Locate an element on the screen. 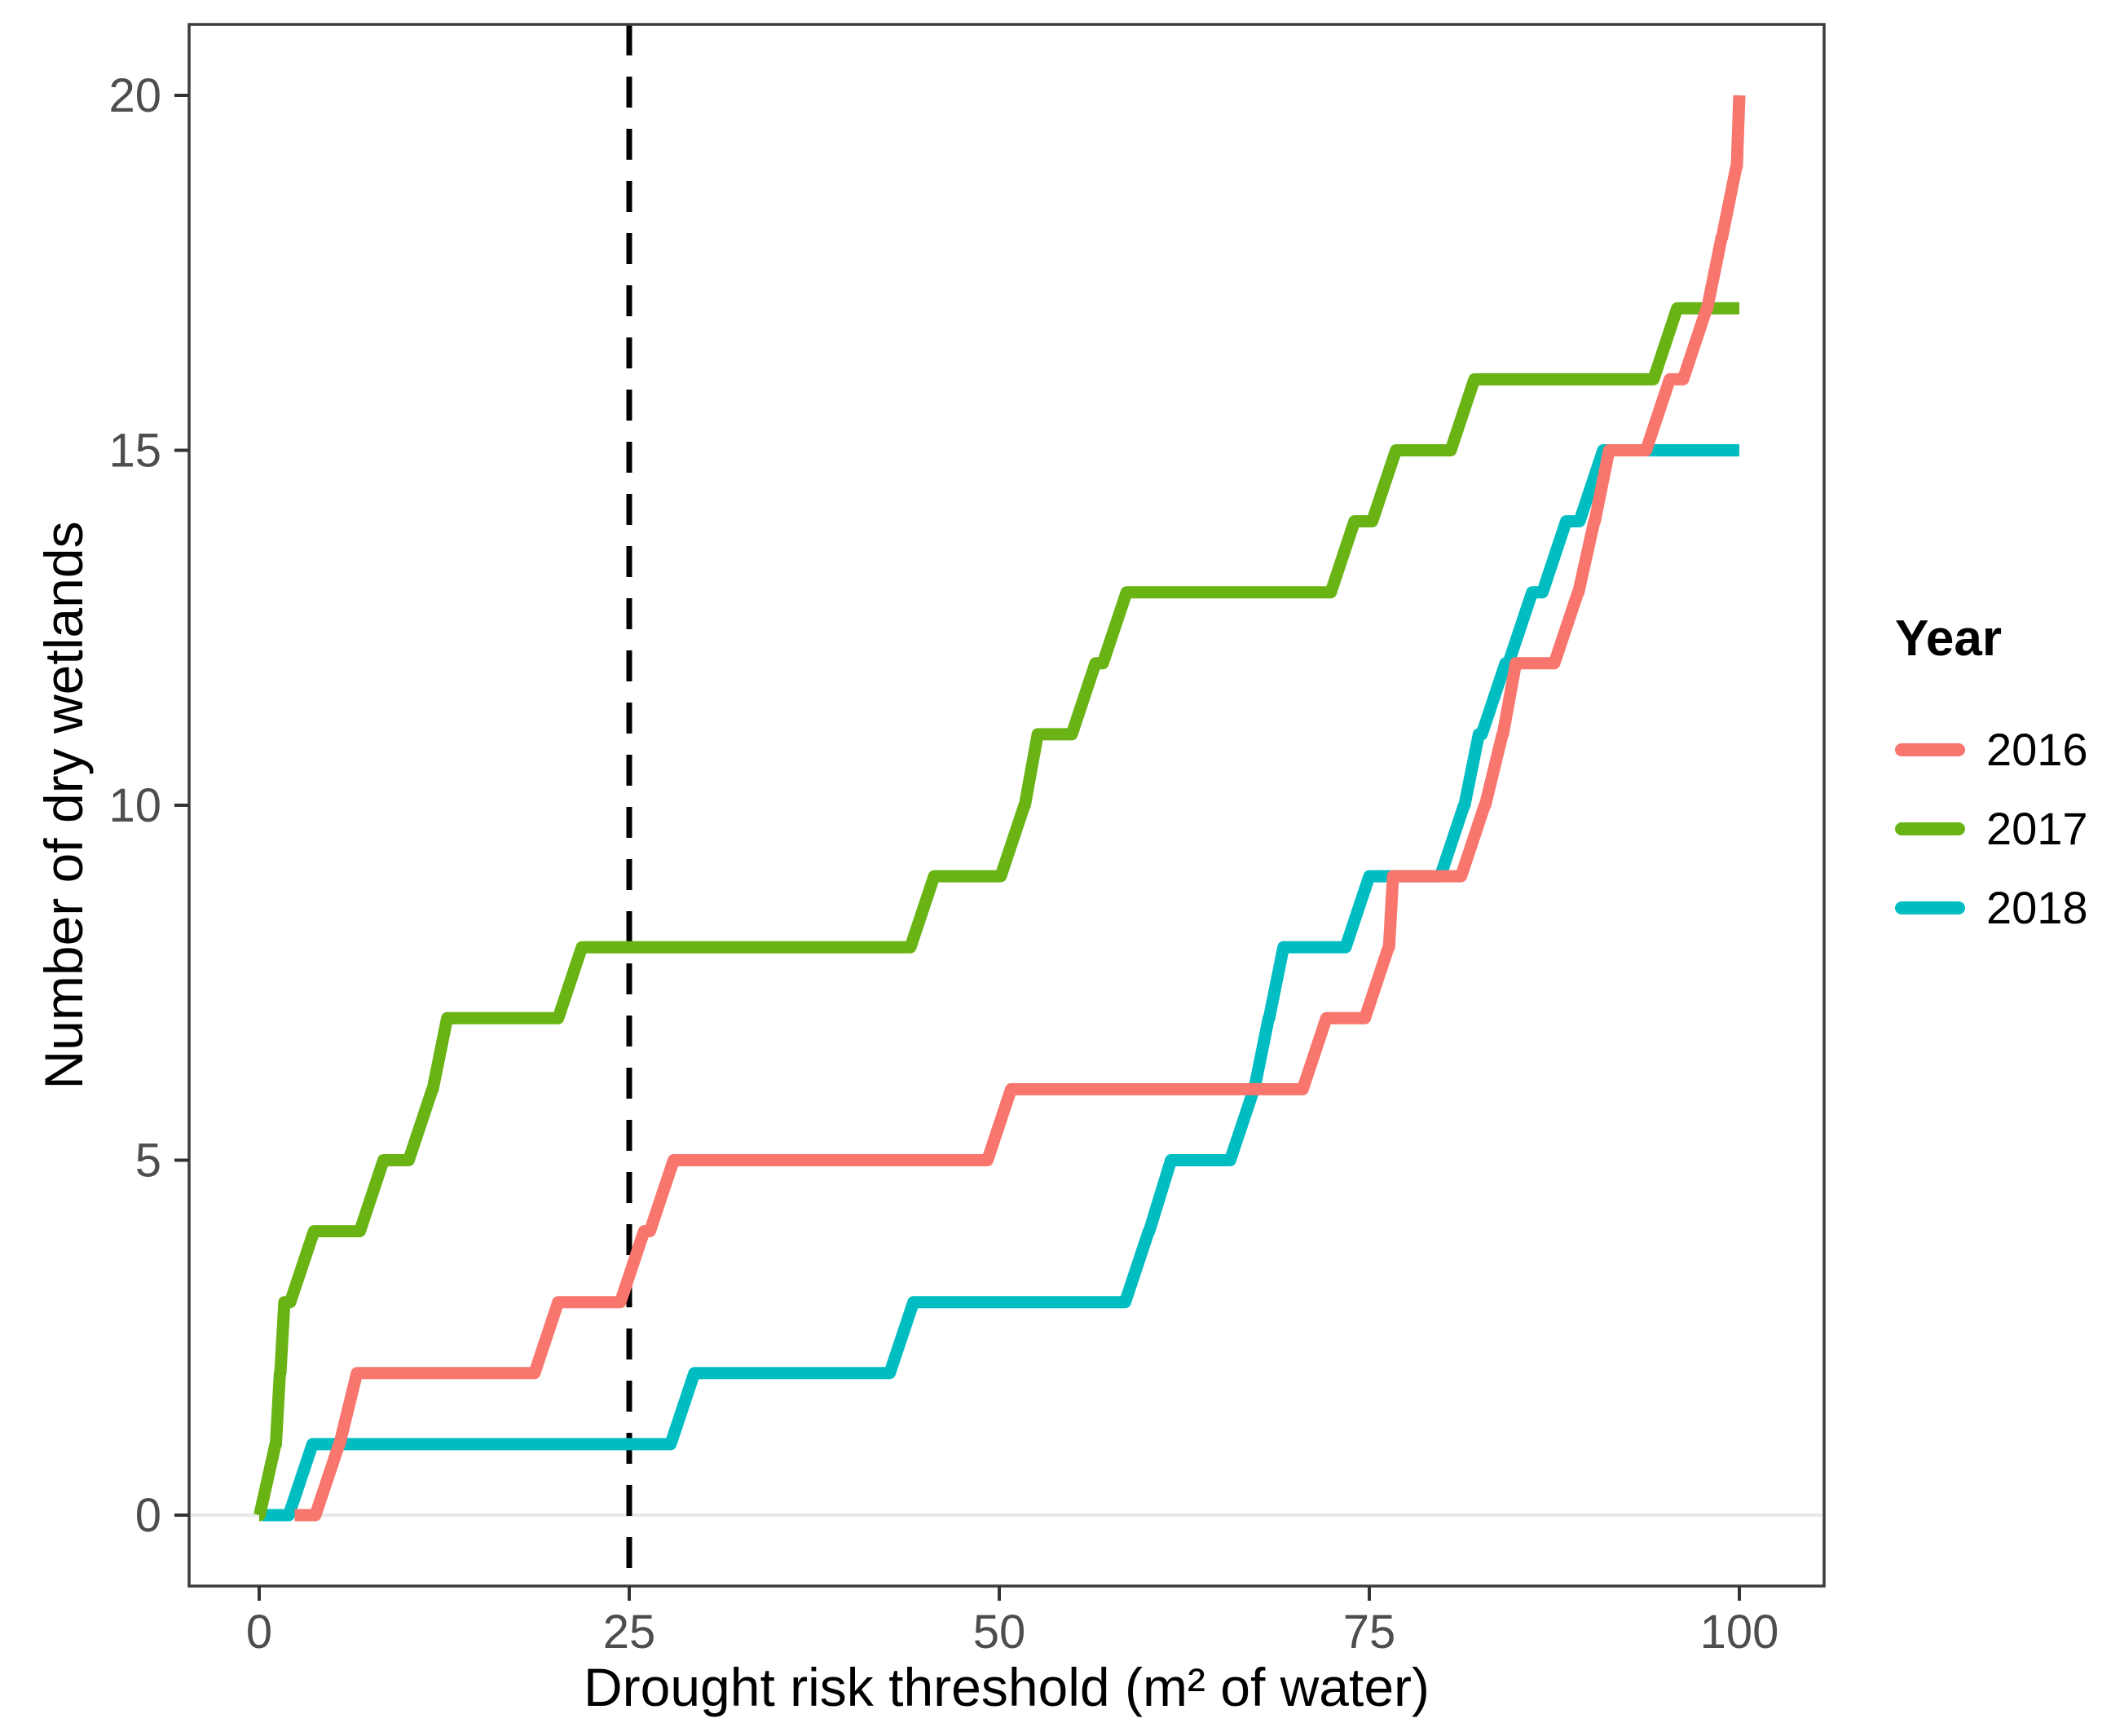 This screenshot has height=1736, width=2111. legend-label-2016: 2016 is located at coordinates (2037, 749).